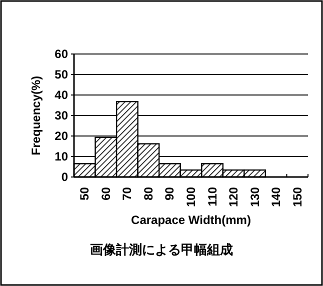 The height and width of the screenshot is (286, 323). I want to click on x-tick-label: 110, so click(212, 196).